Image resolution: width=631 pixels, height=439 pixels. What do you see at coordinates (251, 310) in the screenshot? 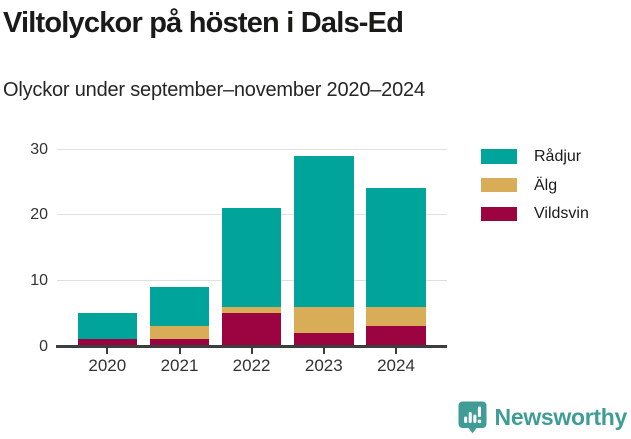
I see `bar-2022-segment-alg` at bounding box center [251, 310].